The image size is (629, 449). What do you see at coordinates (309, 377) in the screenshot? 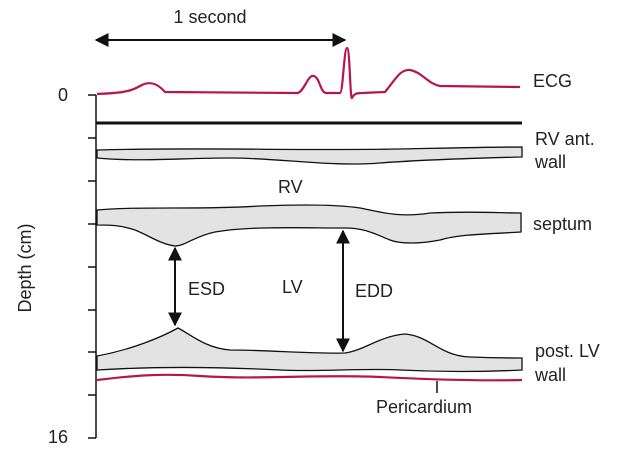
I see `pericardium-line` at bounding box center [309, 377].